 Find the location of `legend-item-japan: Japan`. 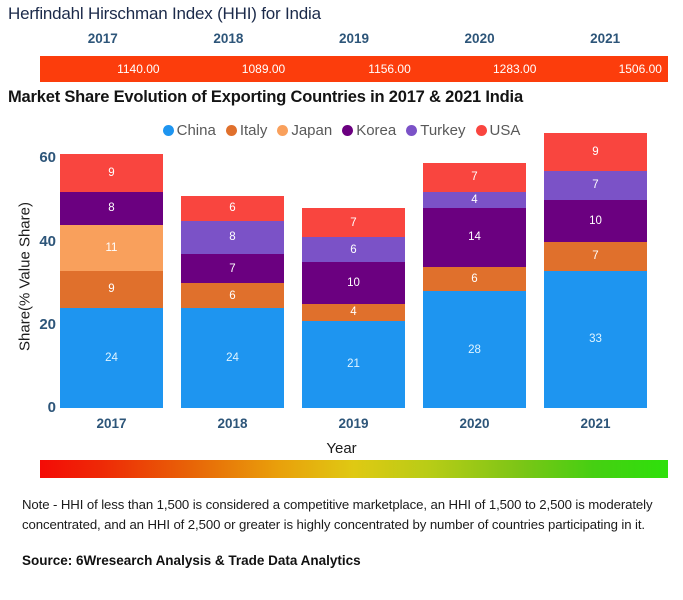

legend-item-japan: Japan is located at coordinates (304, 130).